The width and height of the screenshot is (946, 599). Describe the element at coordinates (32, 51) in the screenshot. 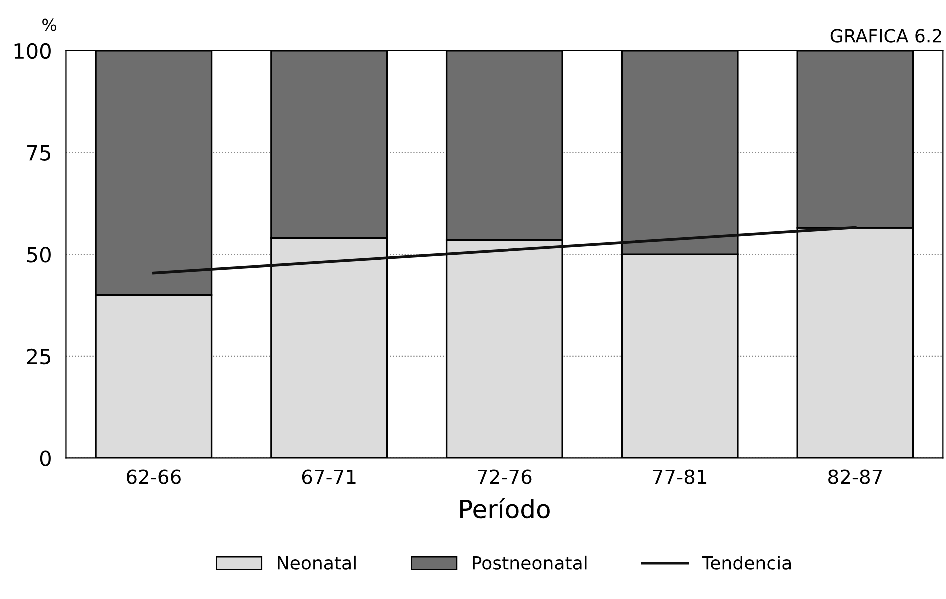

I see `y-tick-label: 100` at that location.